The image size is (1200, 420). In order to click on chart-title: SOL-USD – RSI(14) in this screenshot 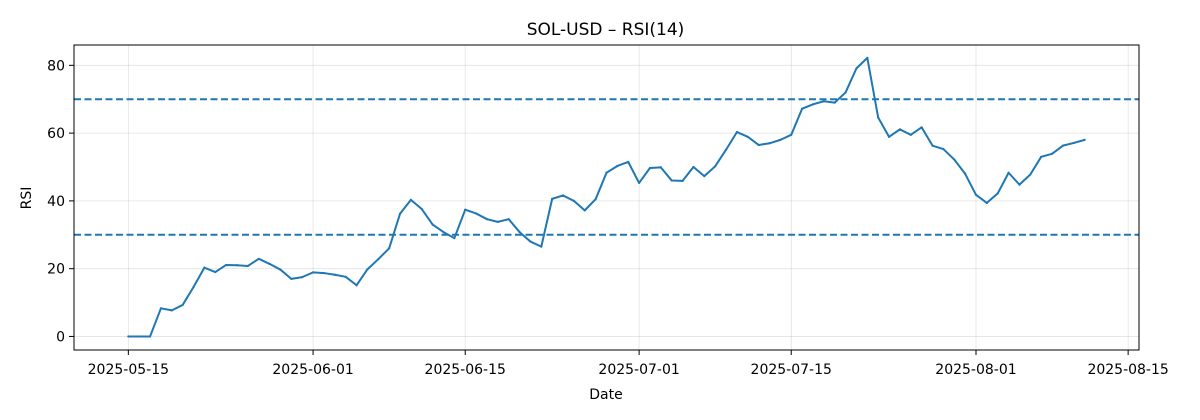, I will do `click(606, 30)`.